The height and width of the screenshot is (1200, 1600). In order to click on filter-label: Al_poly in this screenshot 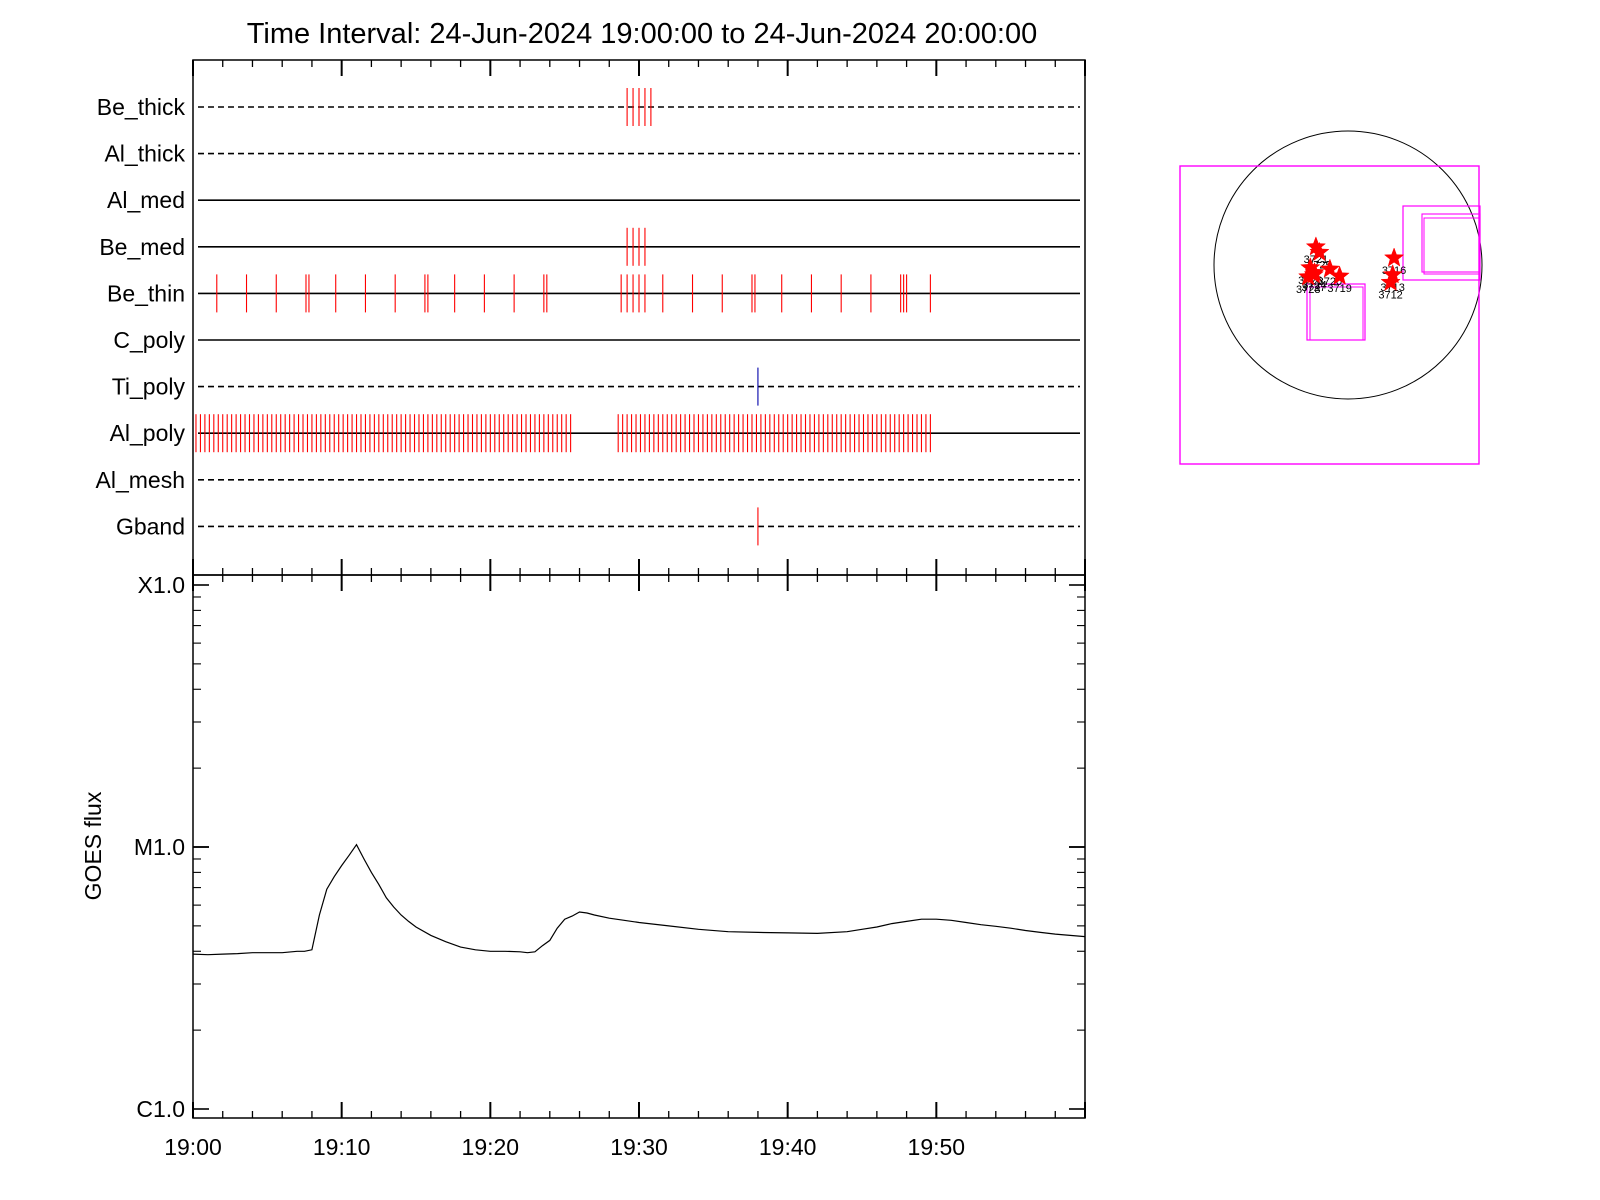, I will do `click(148, 433)`.